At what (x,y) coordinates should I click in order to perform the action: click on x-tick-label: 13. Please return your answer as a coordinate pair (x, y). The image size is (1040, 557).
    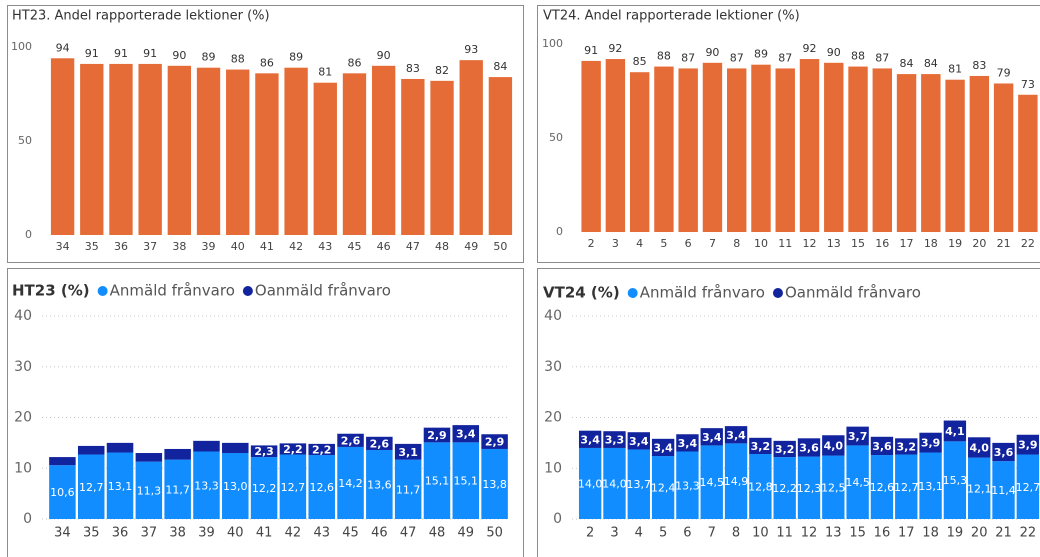
    Looking at the image, I should click on (834, 243).